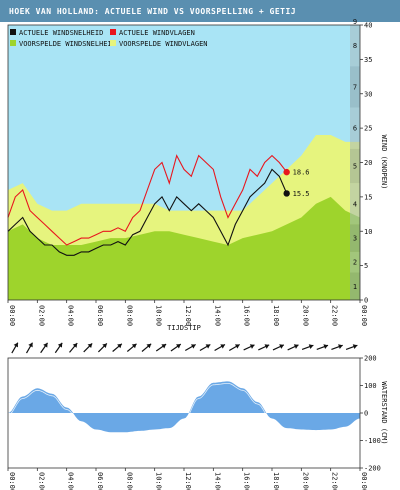 The image size is (400, 490). Describe the element at coordinates (276, 315) in the screenshot. I see `x-tick-label-9: 18:00` at that location.